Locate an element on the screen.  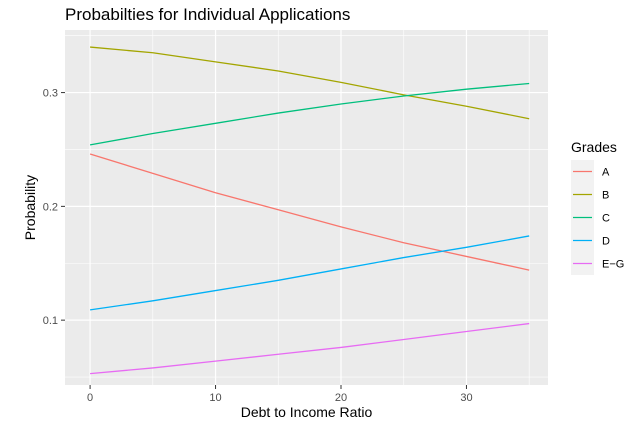
series-line-C is located at coordinates (309, 114).